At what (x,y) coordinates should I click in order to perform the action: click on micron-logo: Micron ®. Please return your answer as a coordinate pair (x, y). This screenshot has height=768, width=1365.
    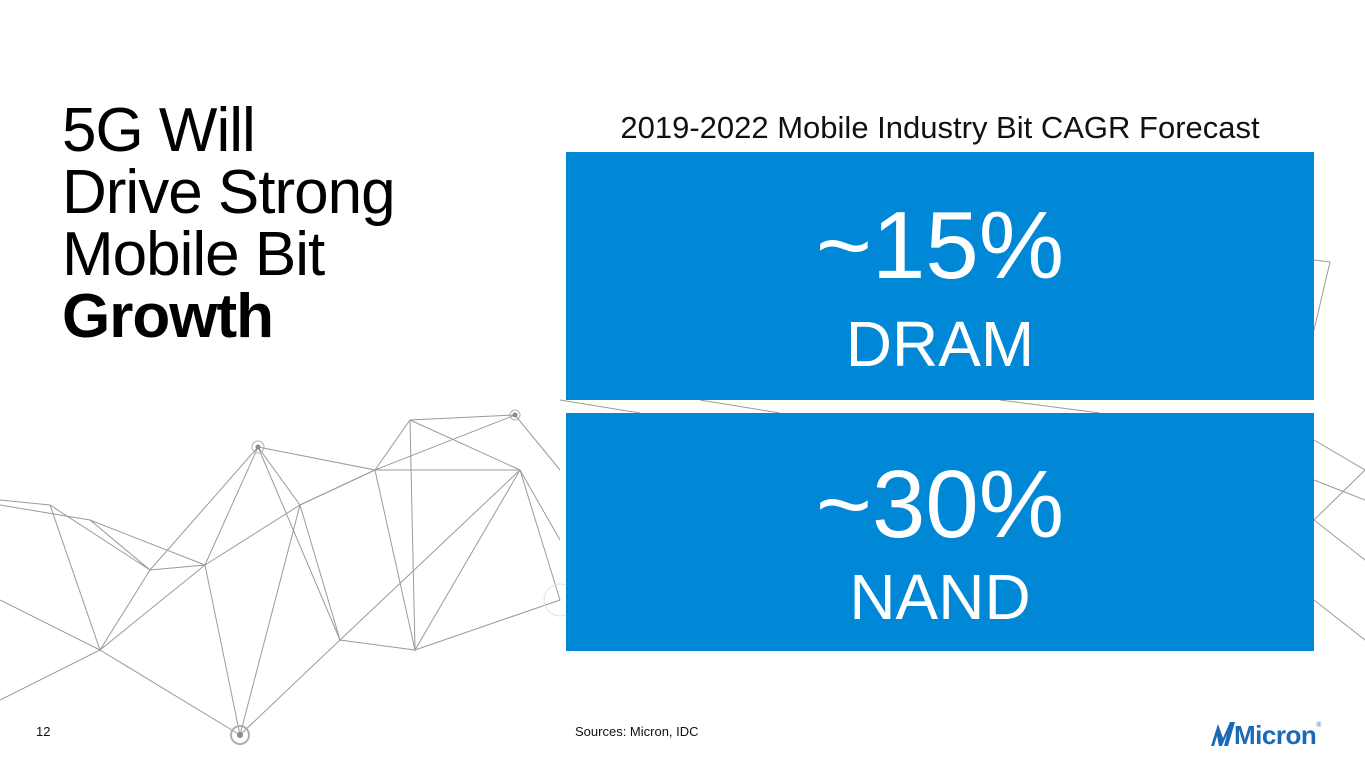
    Looking at the image, I should click on (1264, 733).